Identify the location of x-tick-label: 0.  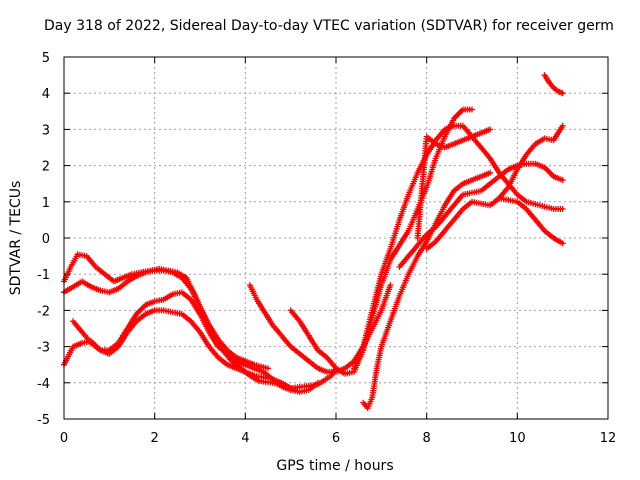
(64, 438).